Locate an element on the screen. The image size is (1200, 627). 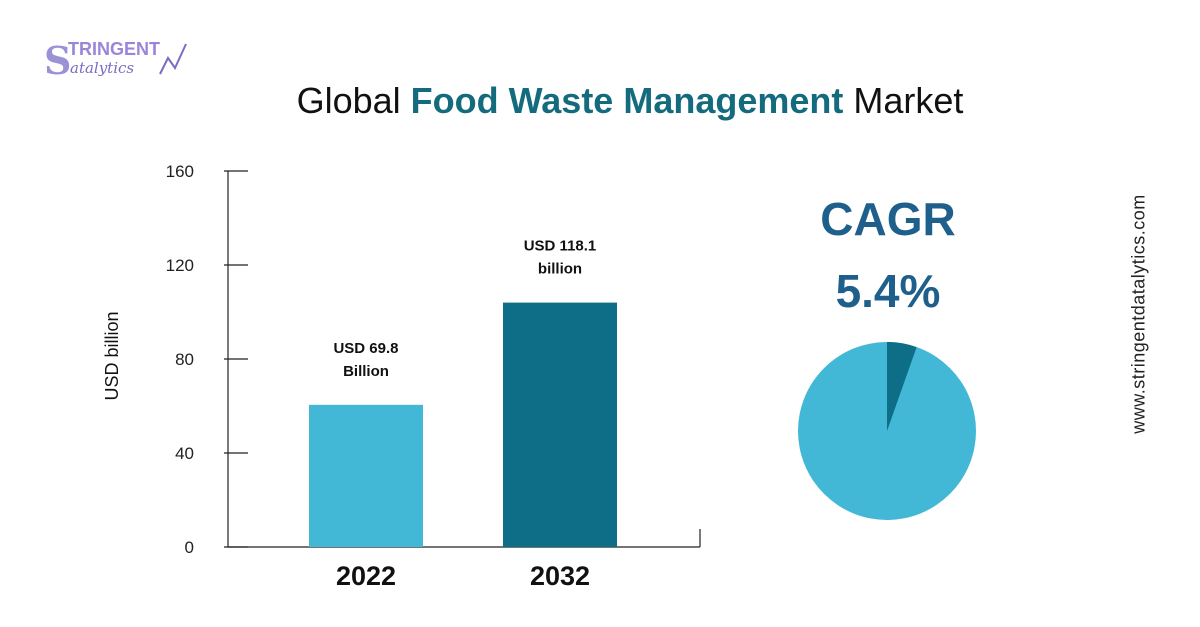
page-title: Global Food Waste Management Market is located at coordinates (600, 101).